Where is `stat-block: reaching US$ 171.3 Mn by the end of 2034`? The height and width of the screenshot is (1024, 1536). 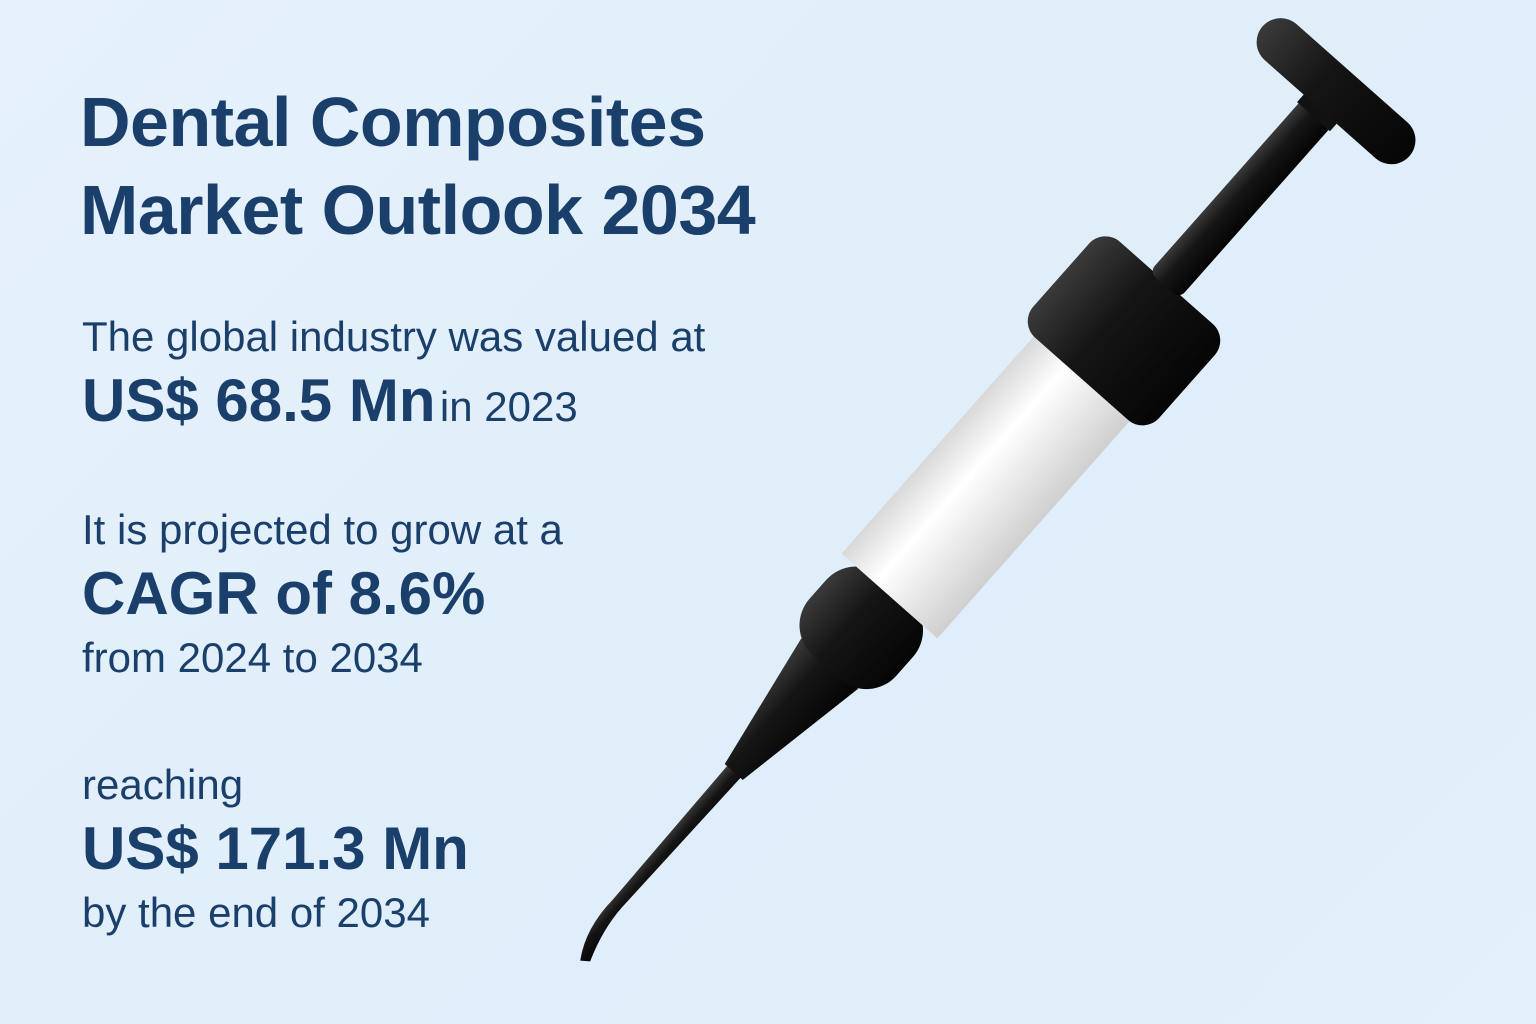
stat-block: reaching US$ 171.3 Mn by the end of 2034 is located at coordinates (275, 849).